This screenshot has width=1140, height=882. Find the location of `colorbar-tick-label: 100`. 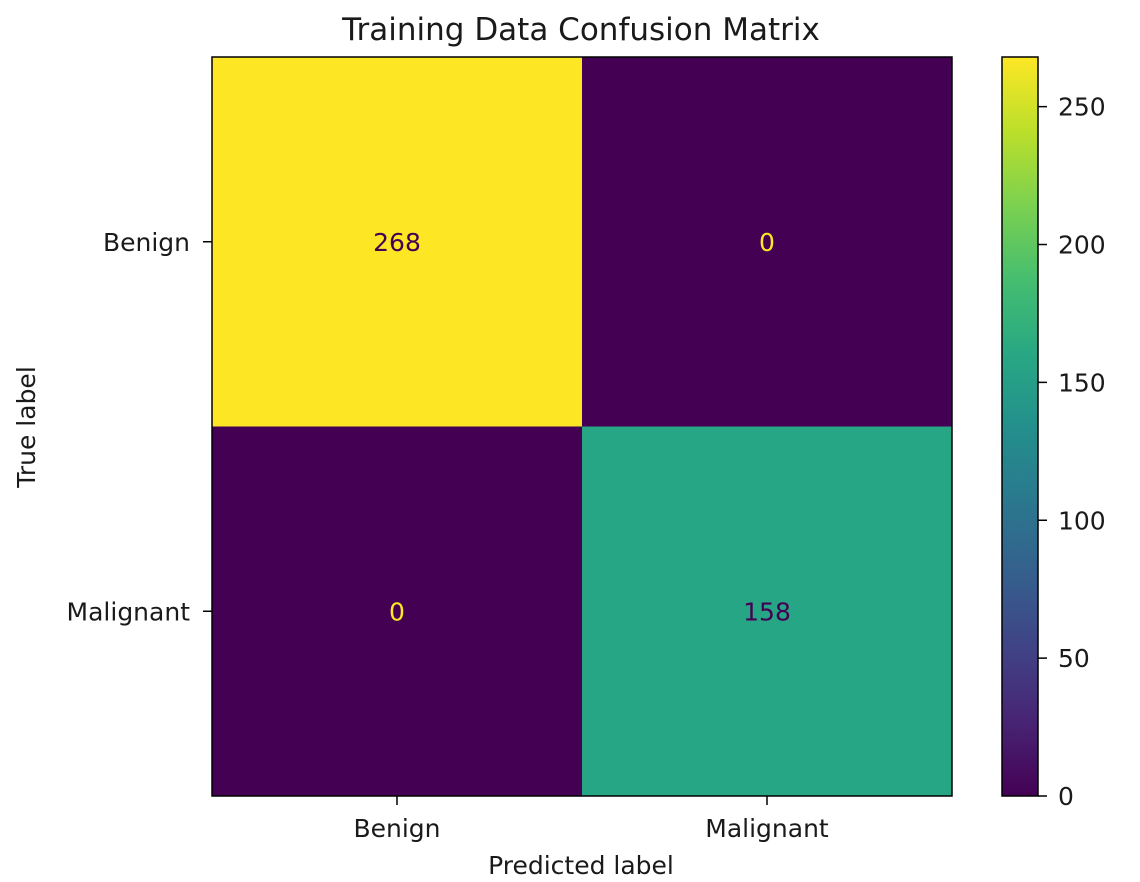

colorbar-tick-label: 100 is located at coordinates (1082, 520).